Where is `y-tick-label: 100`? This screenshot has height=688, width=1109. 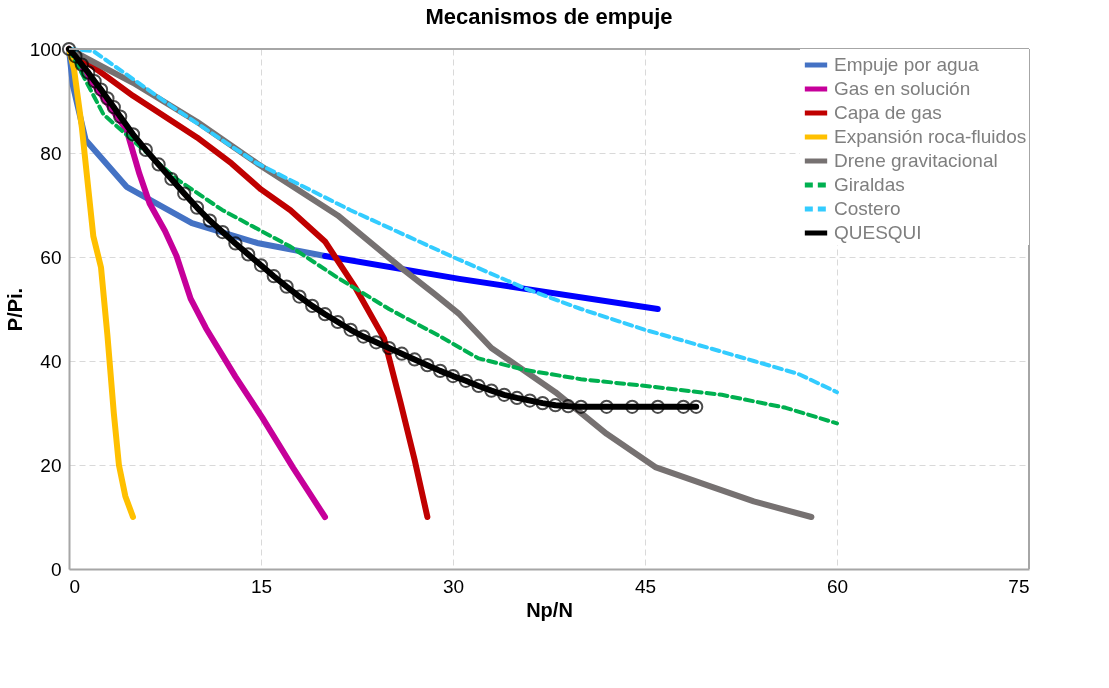
y-tick-label: 100 is located at coordinates (45, 49).